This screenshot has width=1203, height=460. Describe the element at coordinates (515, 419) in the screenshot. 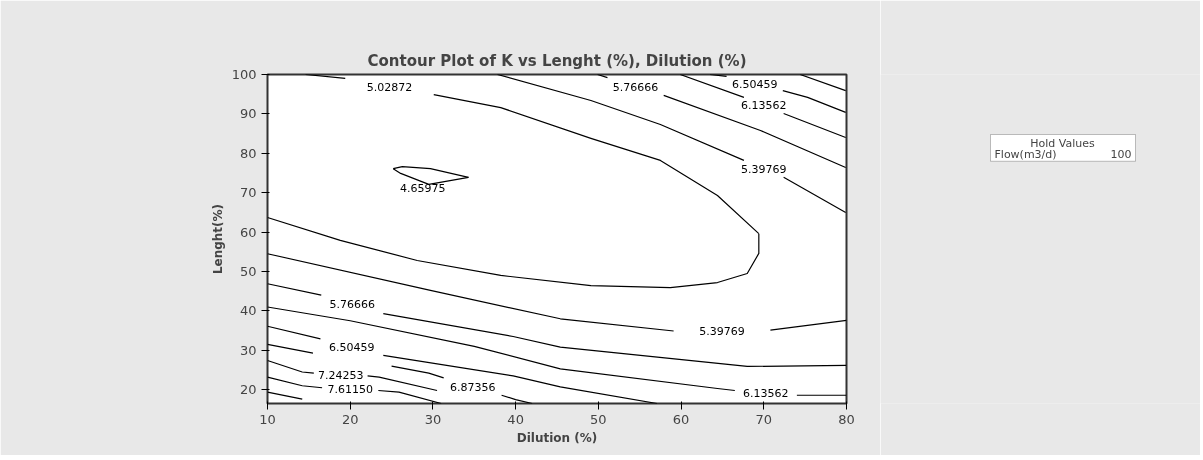

I see `x-tick-label: 40` at that location.